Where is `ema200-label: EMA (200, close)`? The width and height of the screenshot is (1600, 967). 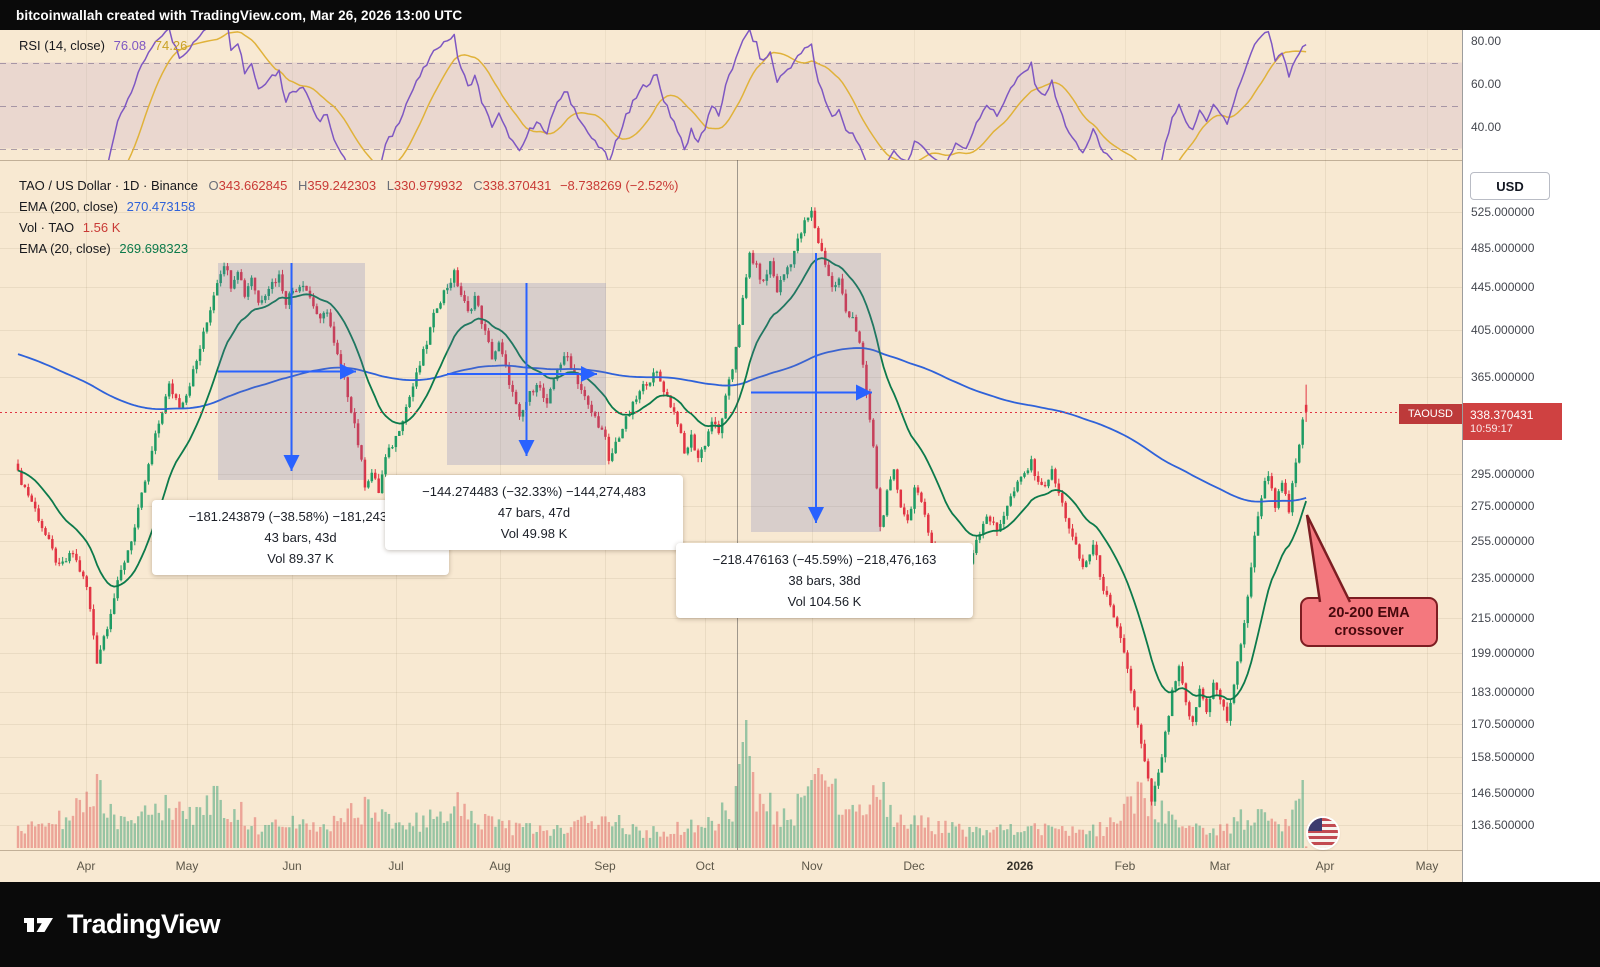
ema200-label: EMA (200, close) is located at coordinates (68, 206).